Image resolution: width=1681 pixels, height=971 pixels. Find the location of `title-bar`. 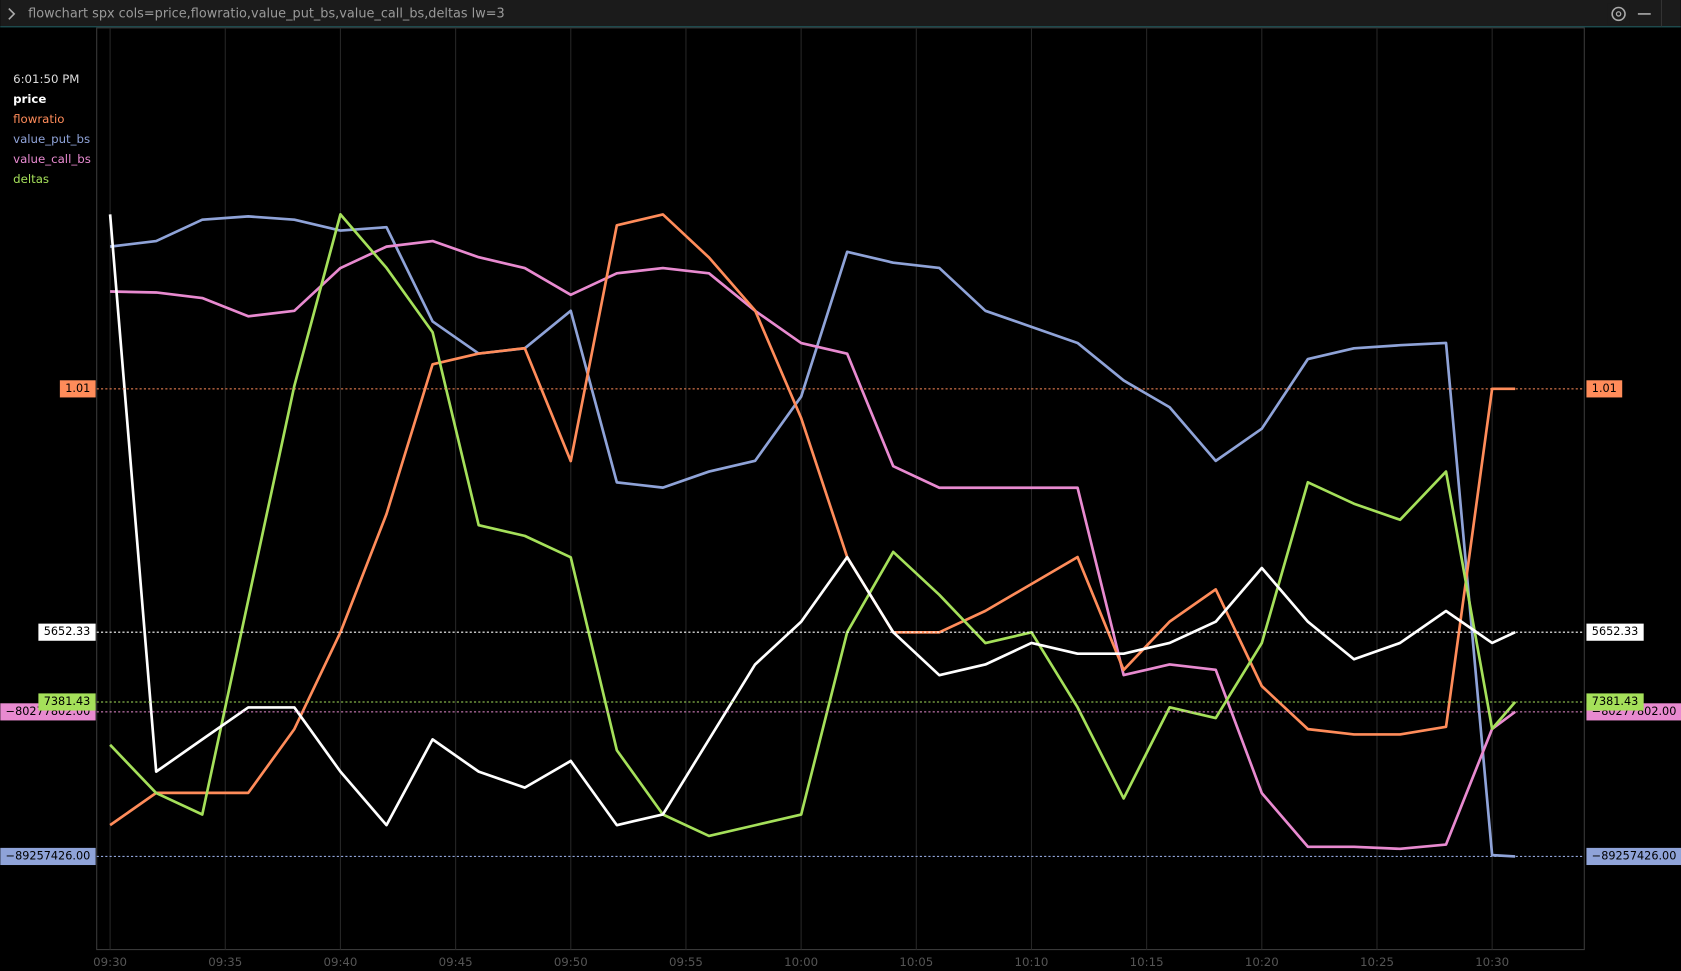

title-bar is located at coordinates (840, 13).